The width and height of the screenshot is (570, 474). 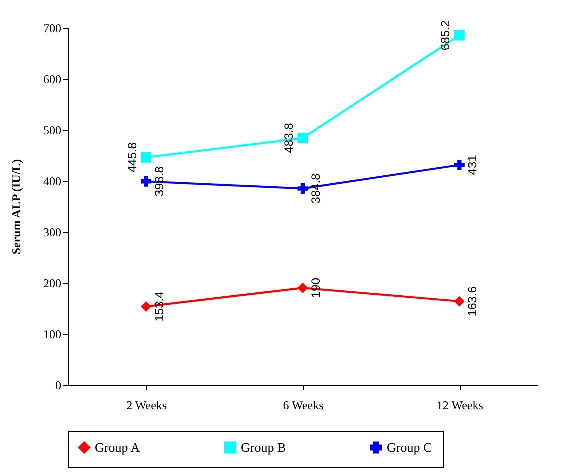 What do you see at coordinates (147, 405) in the screenshot?
I see `x-tick-label: 2 Weeks` at bounding box center [147, 405].